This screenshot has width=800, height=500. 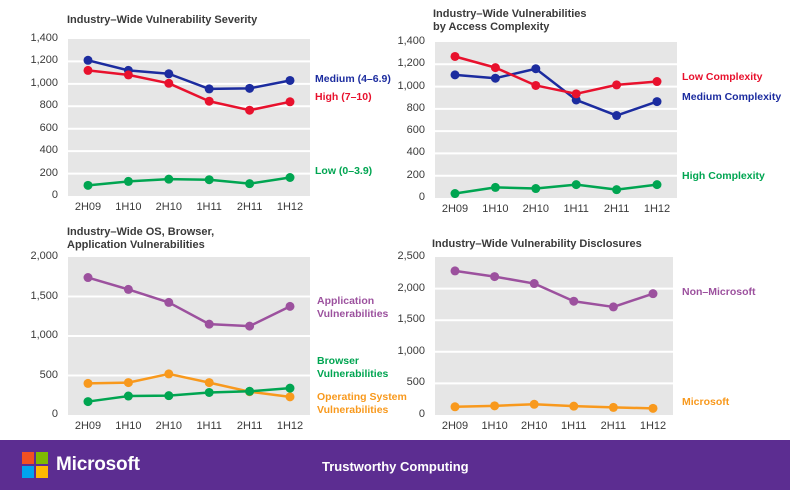 I want to click on legend-label: Microsoft, so click(x=706, y=402).